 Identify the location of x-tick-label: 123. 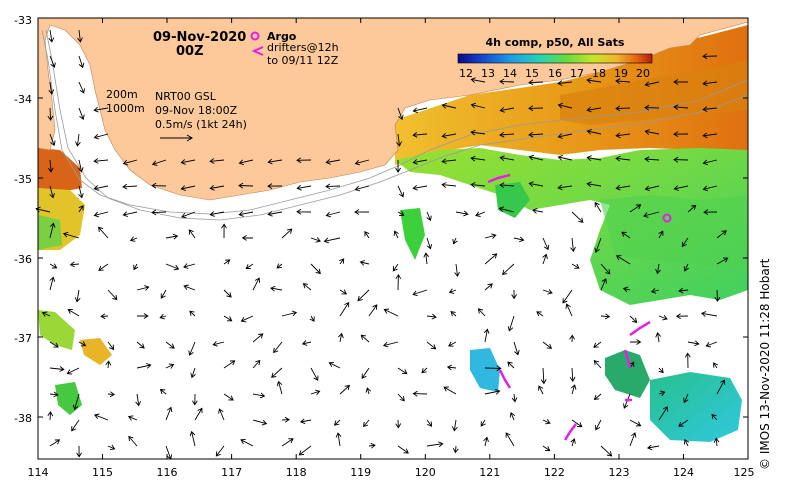
(619, 472).